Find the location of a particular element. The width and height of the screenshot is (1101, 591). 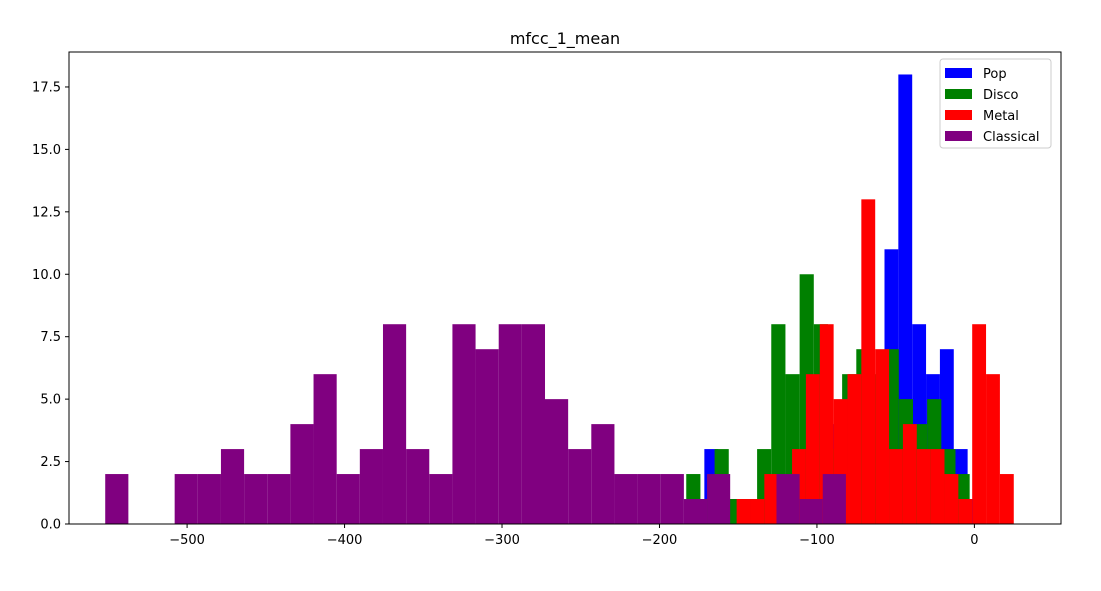

y-tick-label: 5.0 is located at coordinates (50, 400).